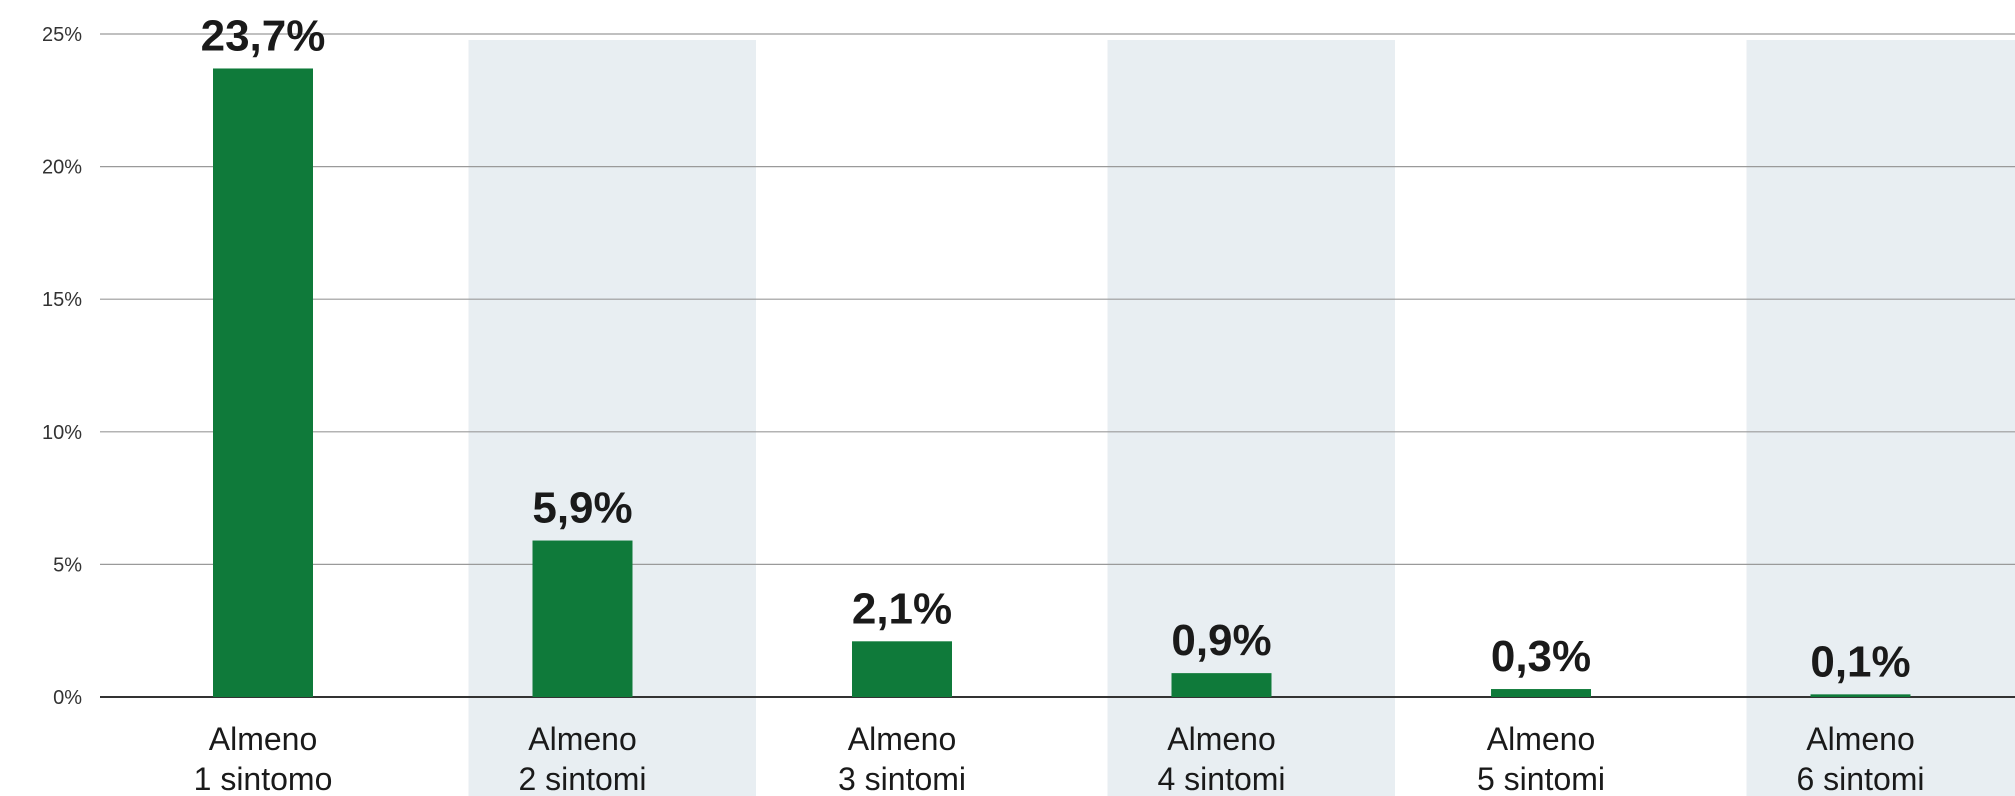 This screenshot has height=796, width=2015. What do you see at coordinates (902, 608) in the screenshot?
I see `data-label-3: 2,1%` at bounding box center [902, 608].